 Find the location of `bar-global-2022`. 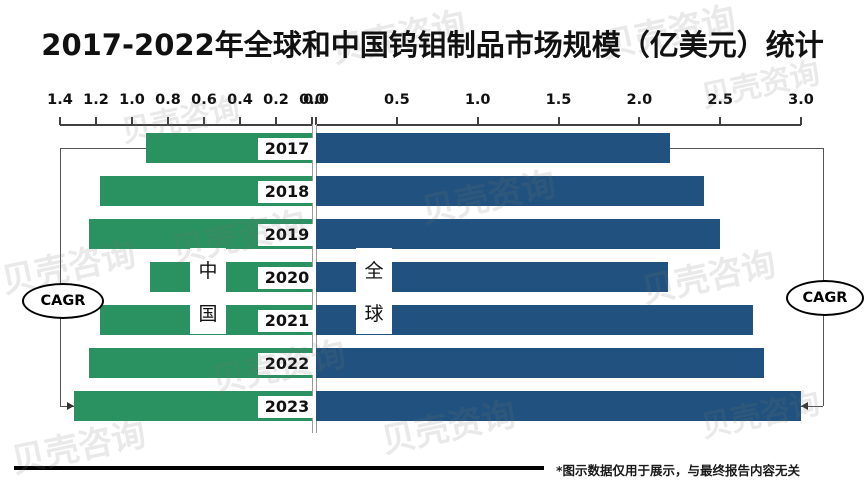

bar-global-2022 is located at coordinates (540, 363).